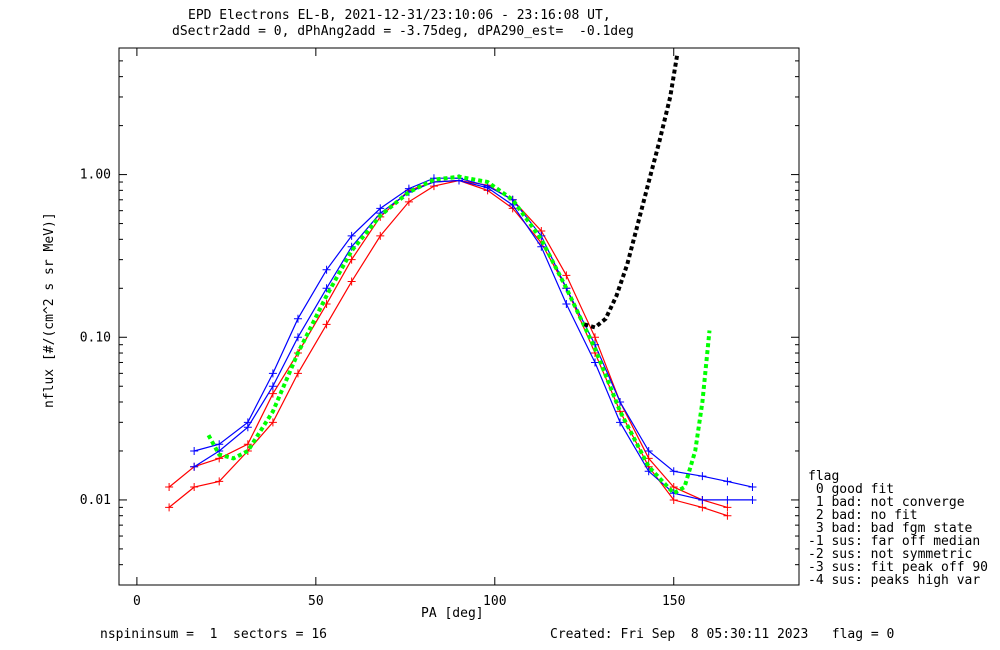 This screenshot has width=1000, height=650. I want to click on x-tick-label: 0, so click(137, 601).